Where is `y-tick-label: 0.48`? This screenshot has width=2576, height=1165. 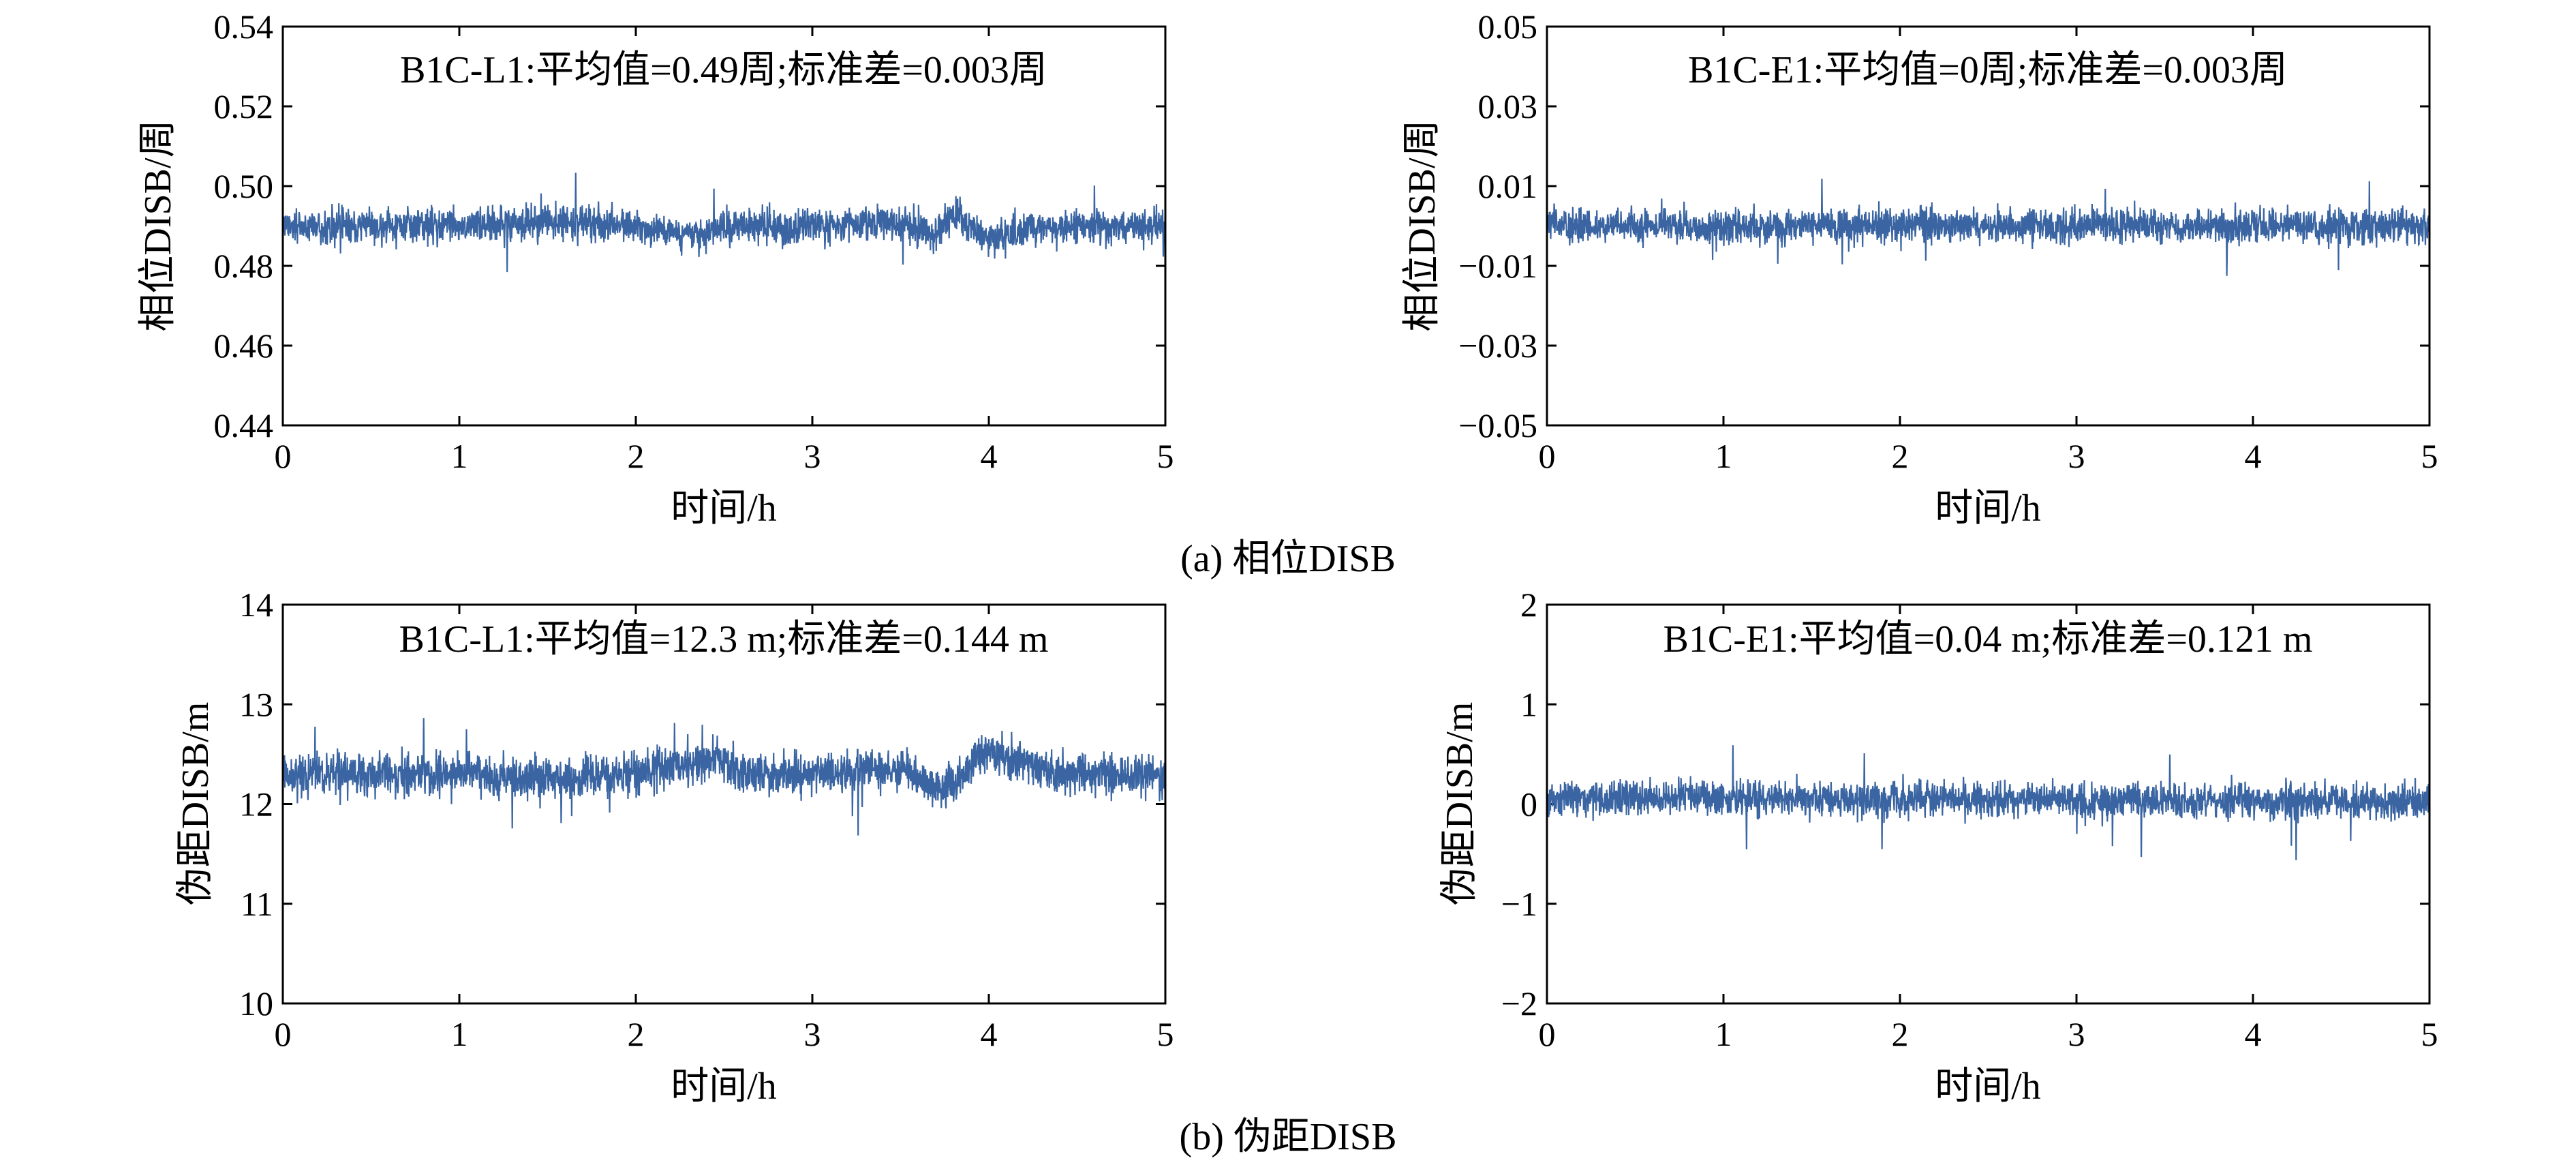 y-tick-label: 0.48 is located at coordinates (244, 266).